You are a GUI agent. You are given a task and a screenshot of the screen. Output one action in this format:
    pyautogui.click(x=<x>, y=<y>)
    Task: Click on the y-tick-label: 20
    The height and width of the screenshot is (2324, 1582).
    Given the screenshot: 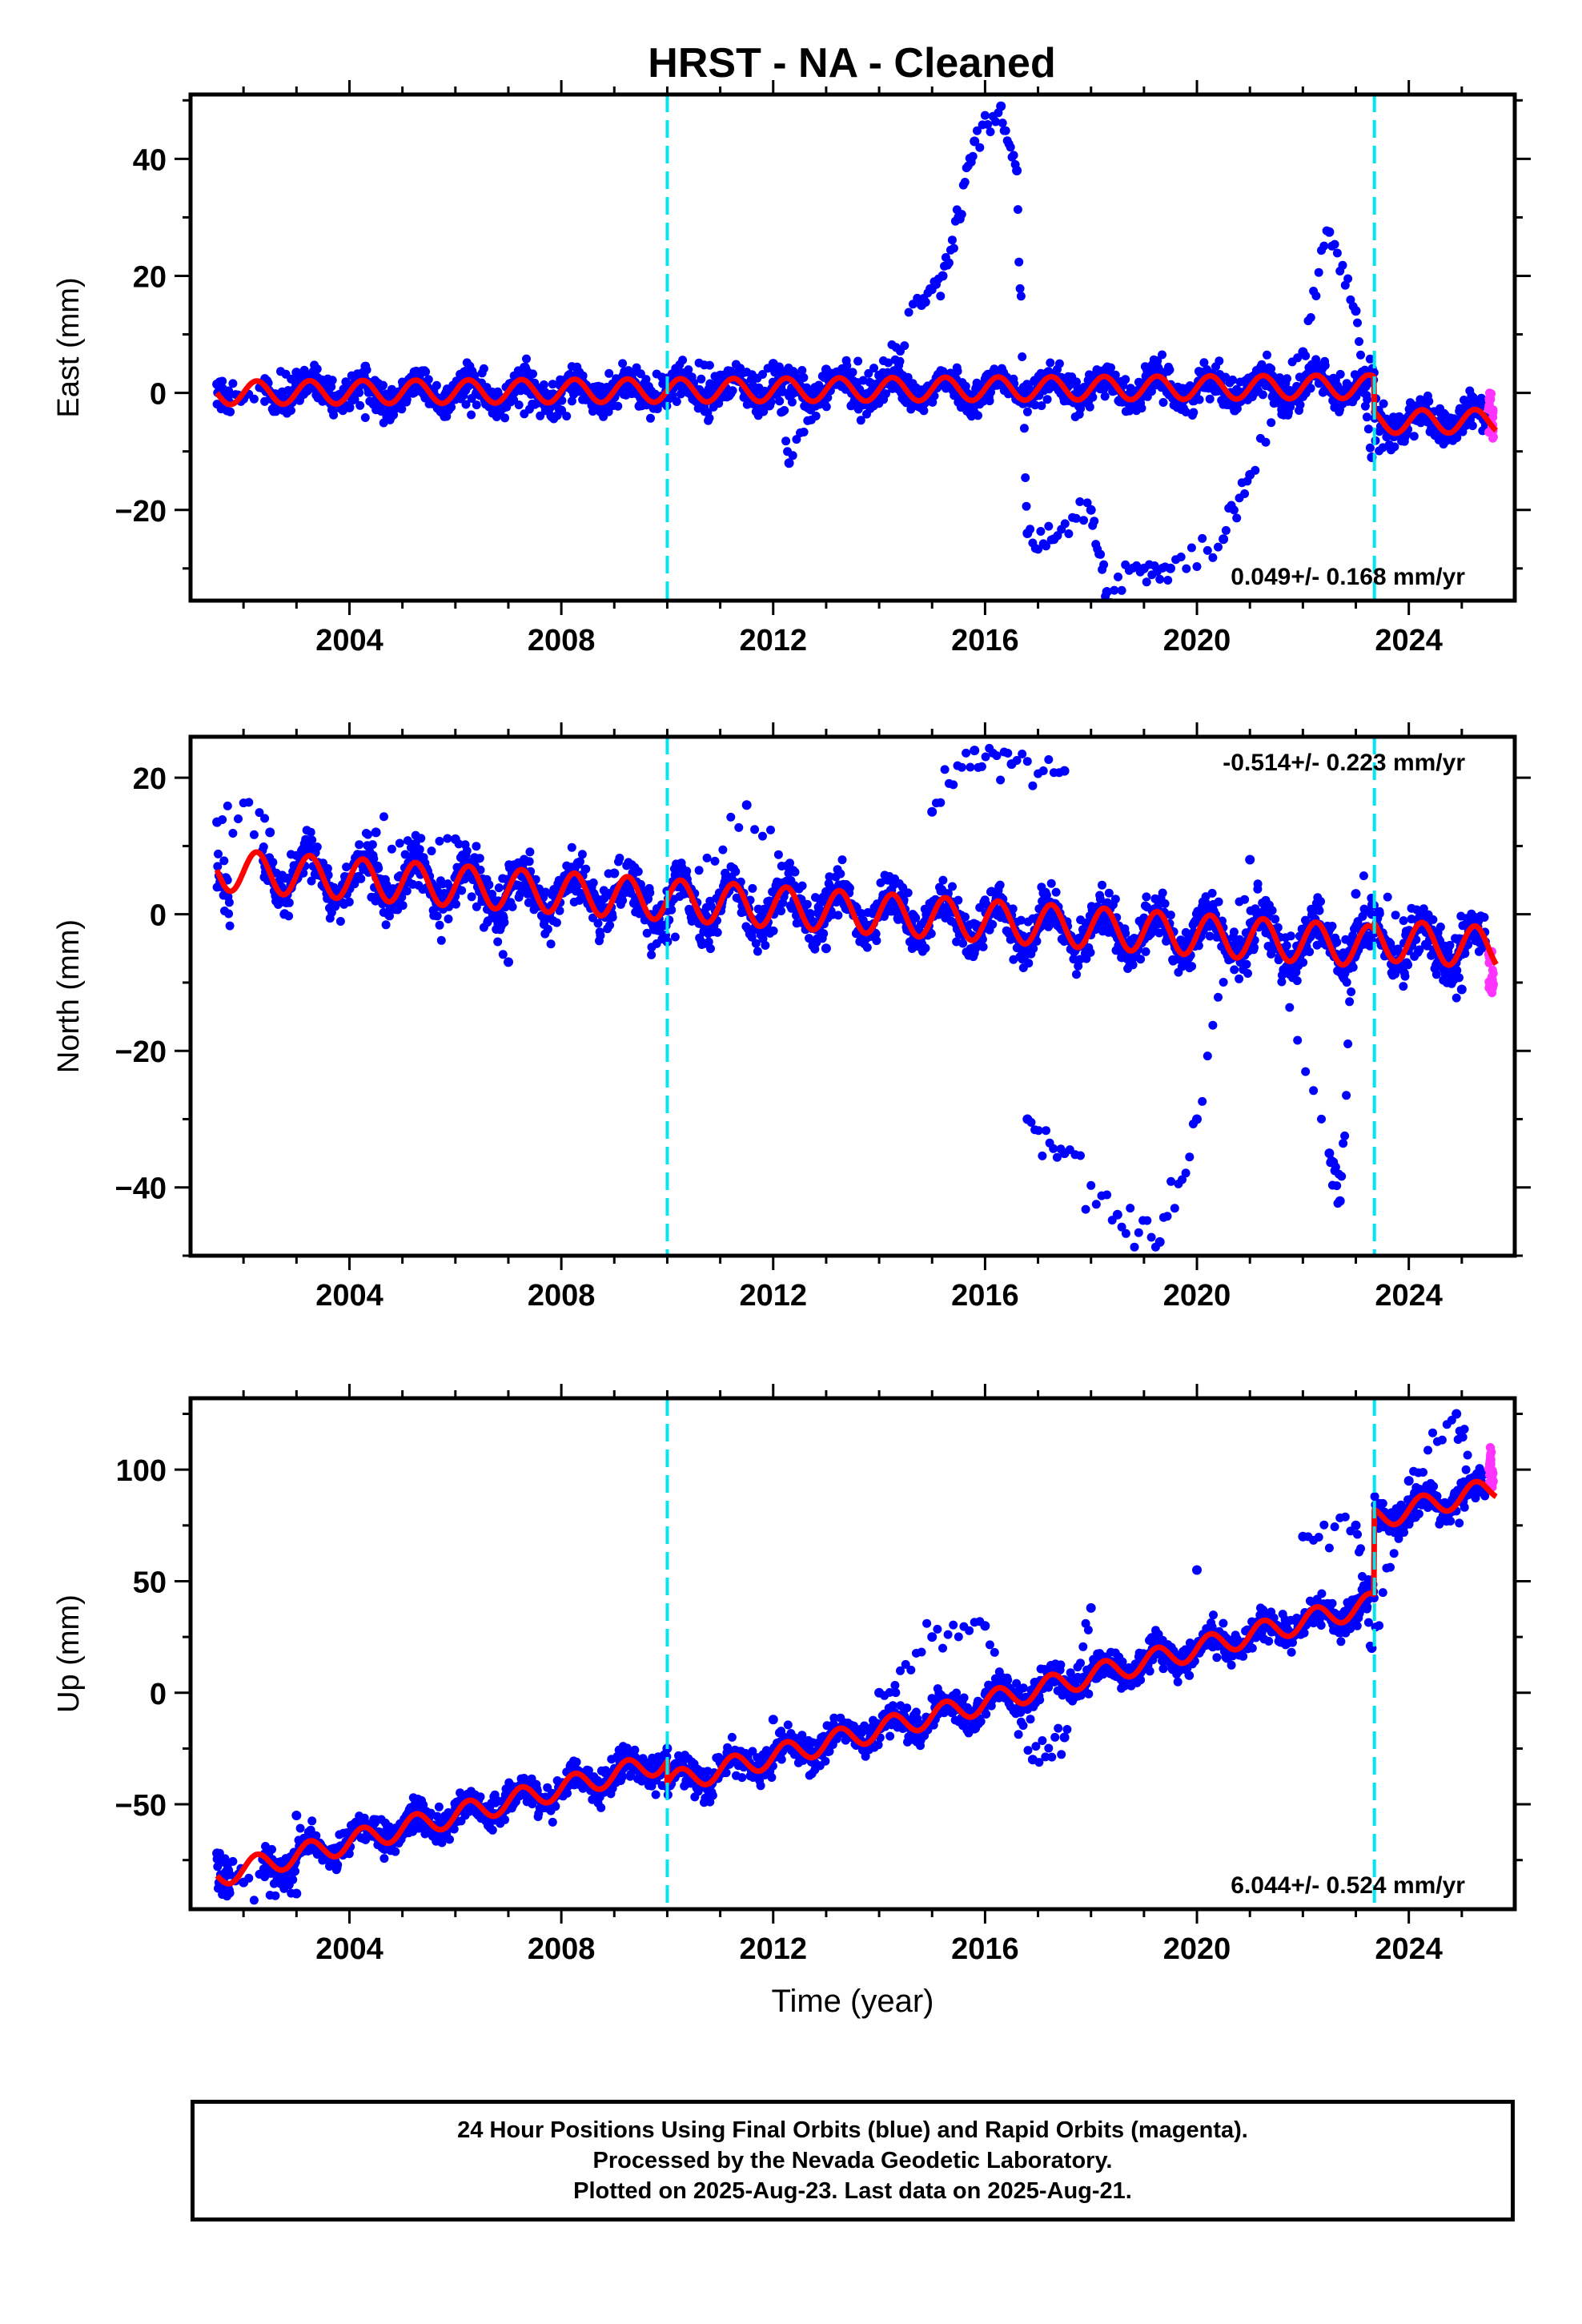 What is the action you would take?
    pyautogui.click(x=150, y=779)
    